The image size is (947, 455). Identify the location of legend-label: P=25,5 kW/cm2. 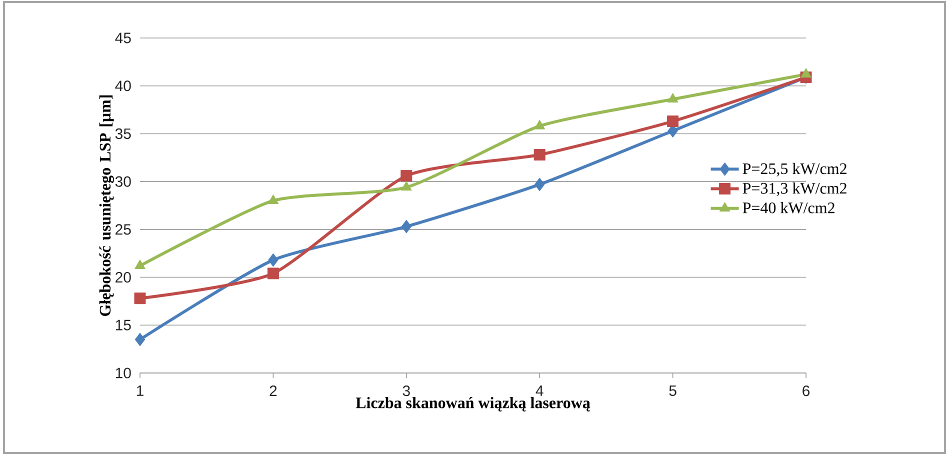
(794, 169).